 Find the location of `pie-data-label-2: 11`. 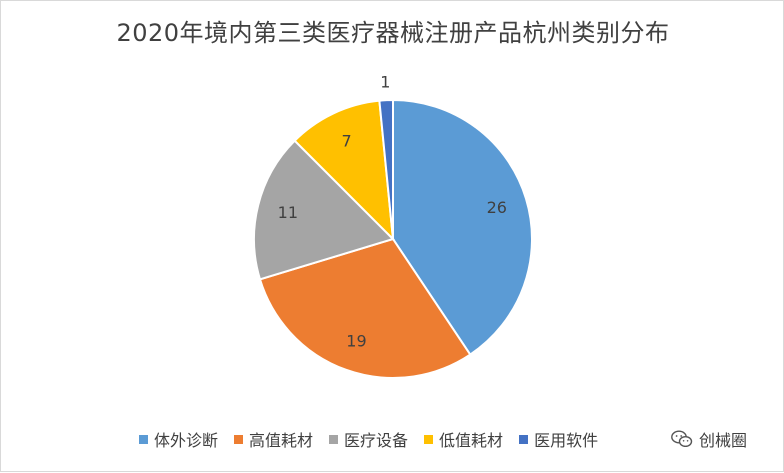

pie-data-label-2: 11 is located at coordinates (288, 212).